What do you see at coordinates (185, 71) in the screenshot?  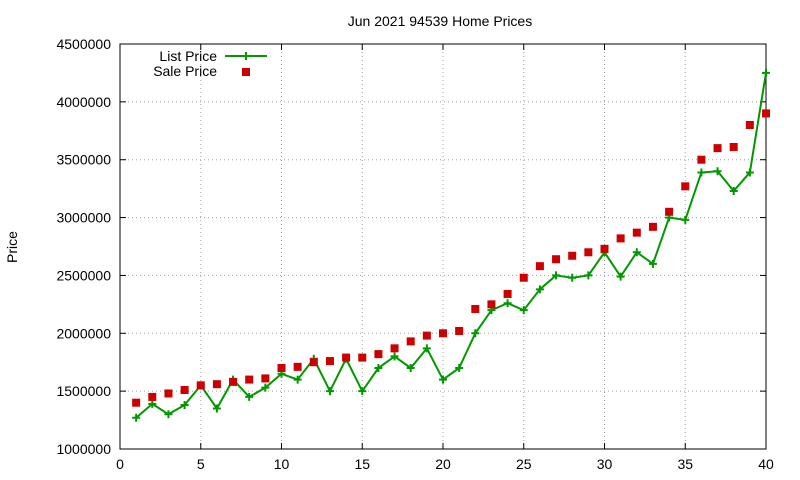 I see `legend-label-sale-price: Sale Price` at bounding box center [185, 71].